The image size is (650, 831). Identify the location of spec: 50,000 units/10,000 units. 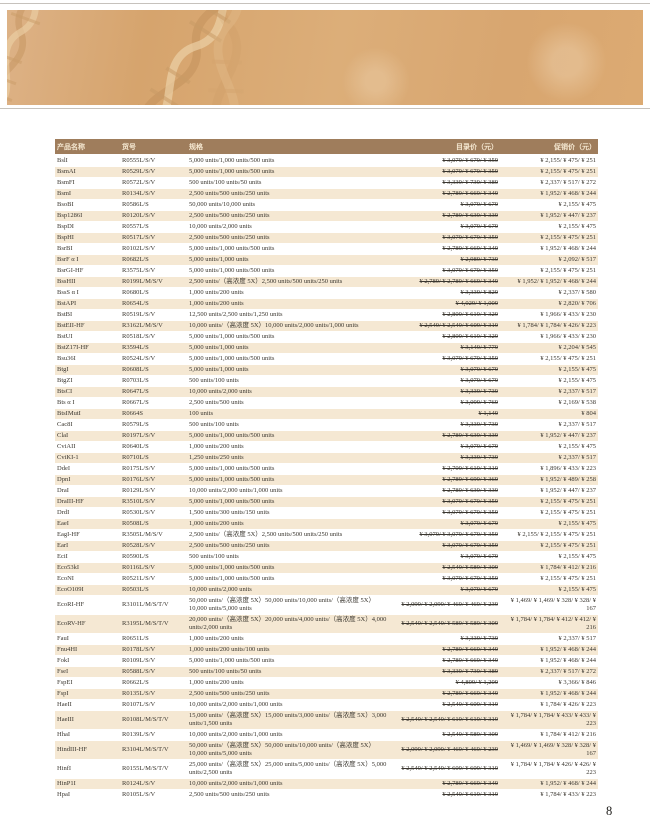
(222, 204).